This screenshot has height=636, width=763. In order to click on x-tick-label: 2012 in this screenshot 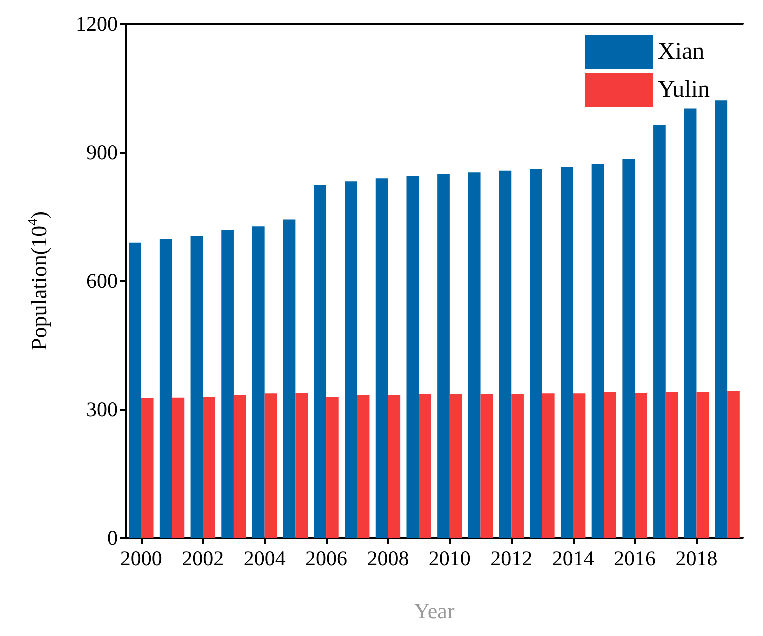, I will do `click(511, 558)`.